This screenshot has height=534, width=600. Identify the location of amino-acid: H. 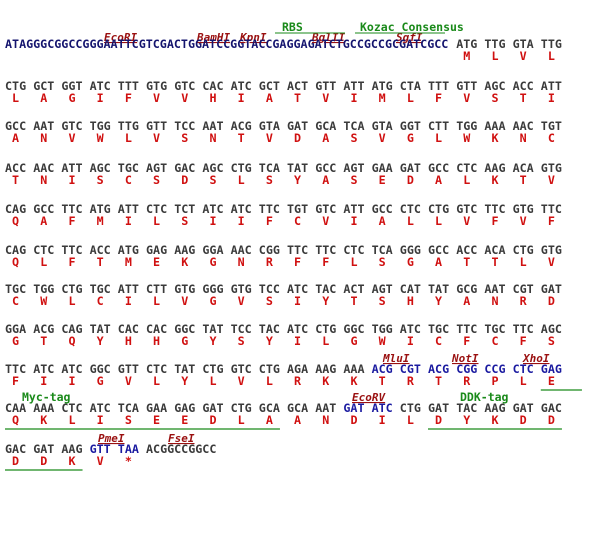
(156, 341).